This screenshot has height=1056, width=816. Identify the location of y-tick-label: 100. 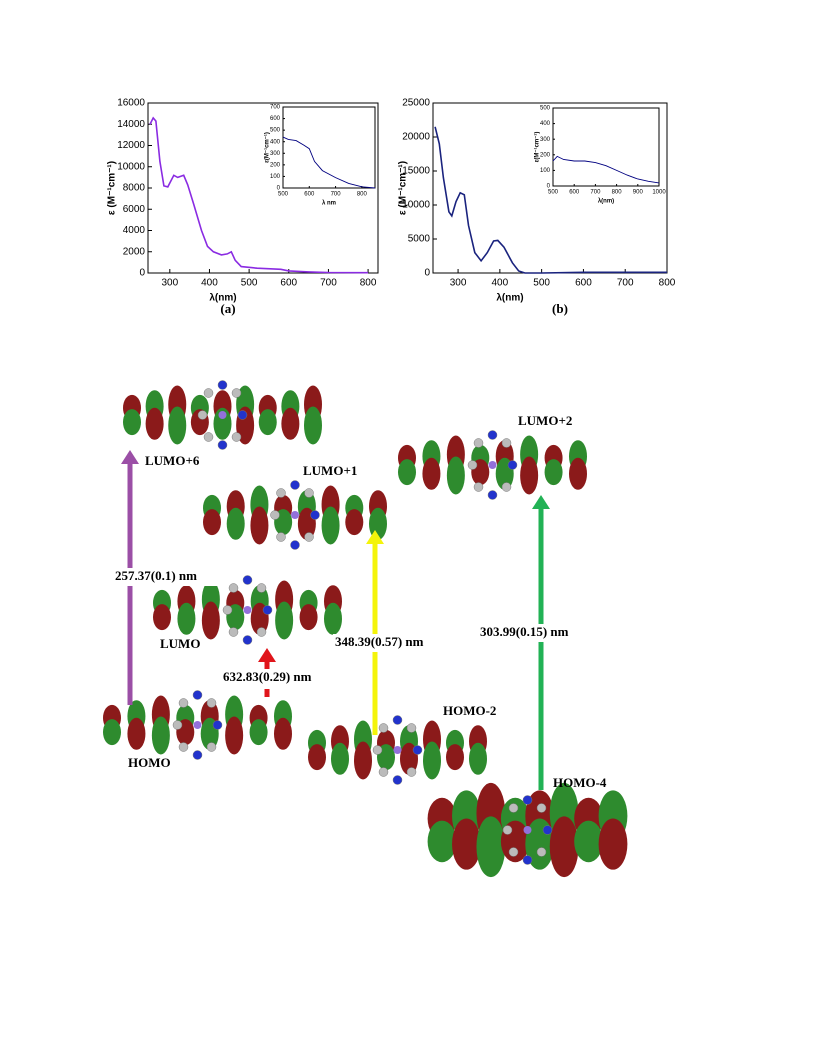
(545, 171).